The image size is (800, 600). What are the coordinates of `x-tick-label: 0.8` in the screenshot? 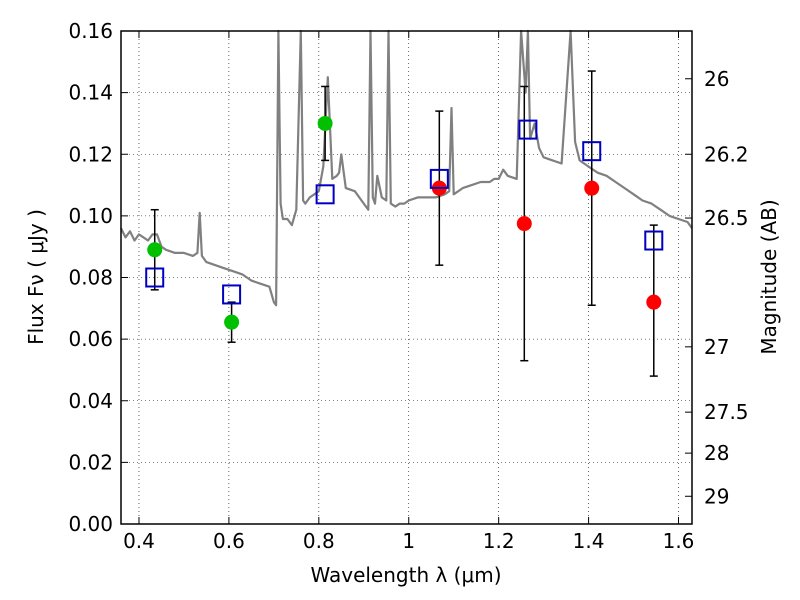 It's located at (319, 541).